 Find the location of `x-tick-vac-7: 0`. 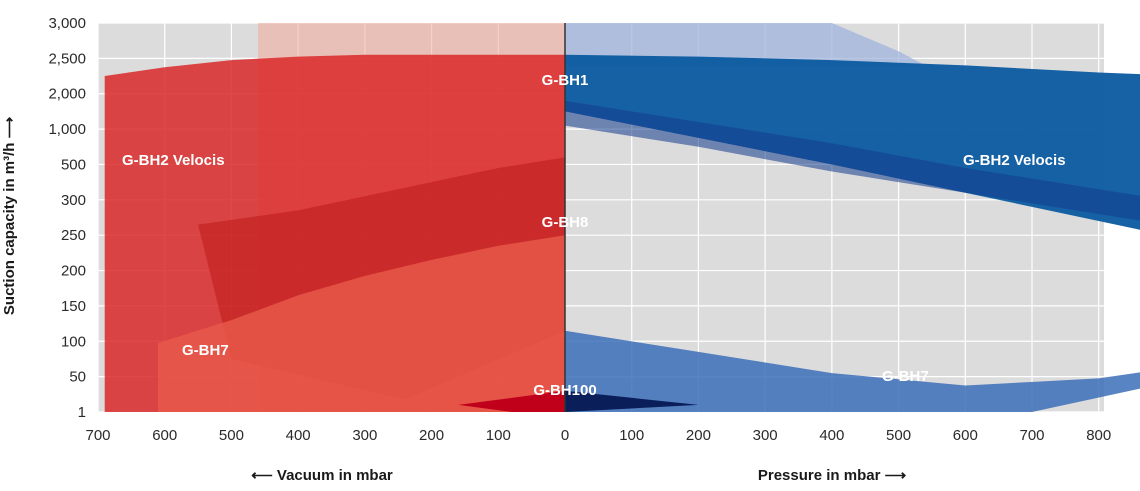

x-tick-vac-7: 0 is located at coordinates (565, 435).